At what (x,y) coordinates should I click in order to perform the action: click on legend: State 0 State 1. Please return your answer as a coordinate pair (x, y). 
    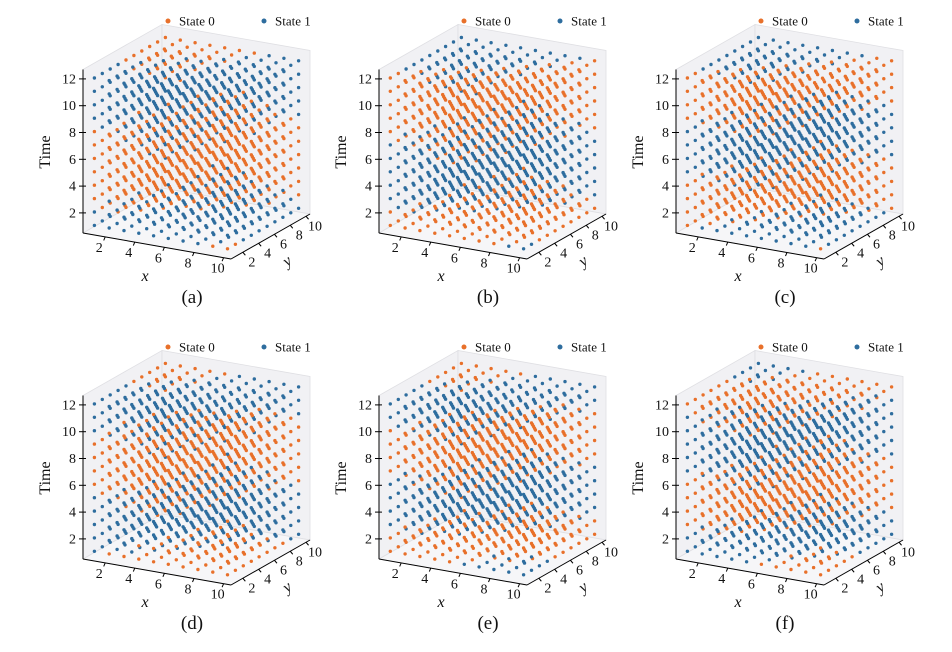
    Looking at the image, I should click on (831, 21).